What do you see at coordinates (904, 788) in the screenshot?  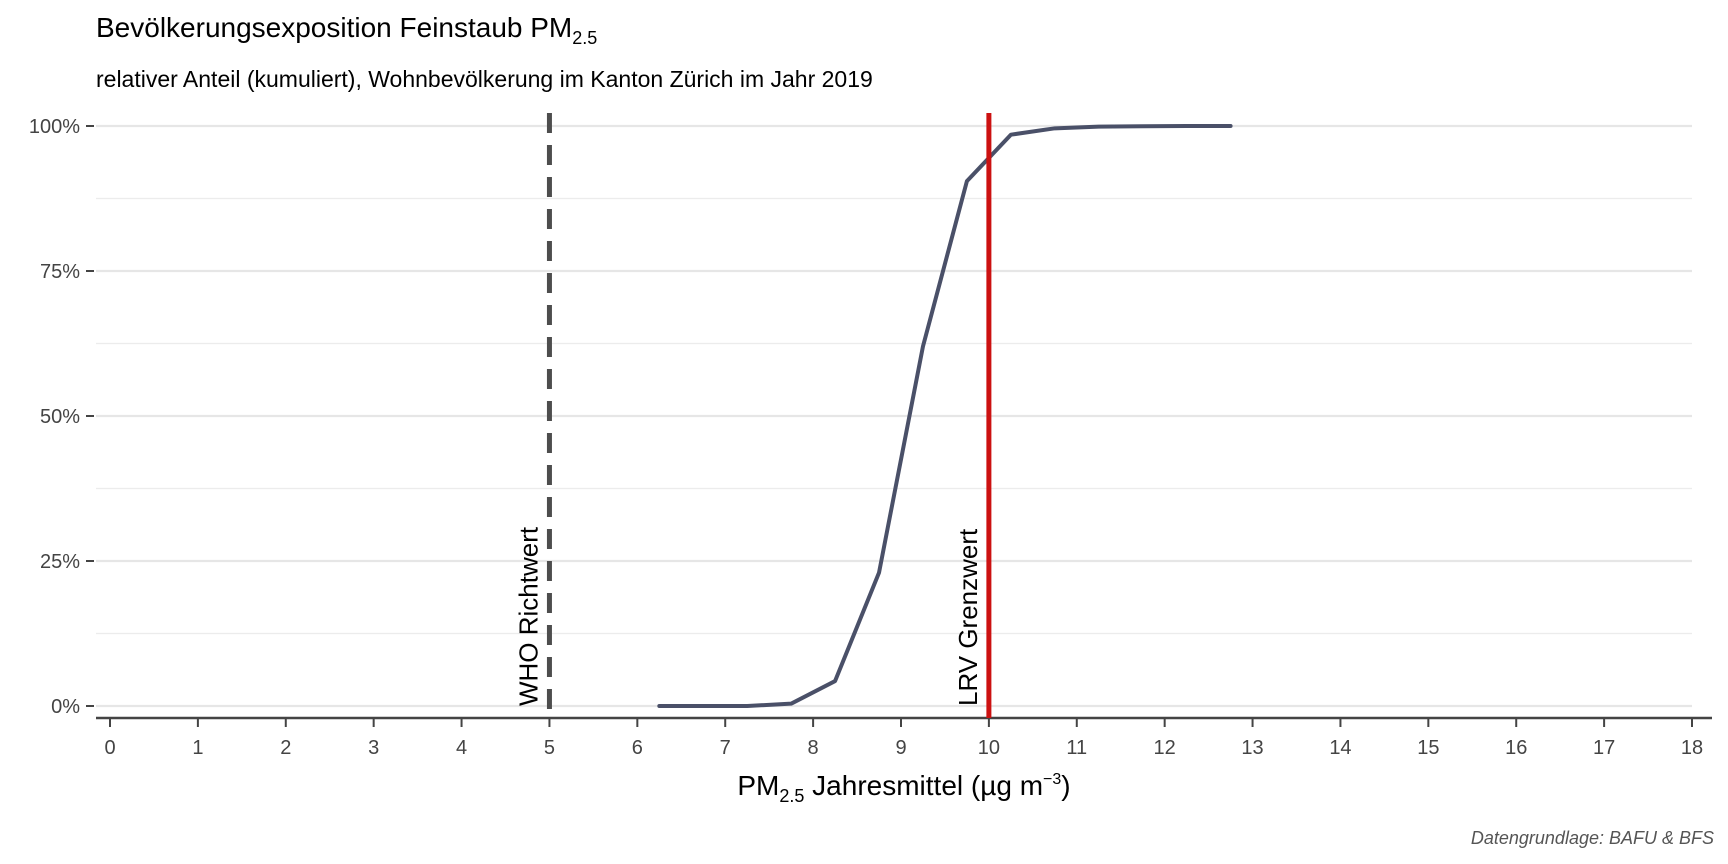 I see `x-axis-label: PM2.5 Jahresmittel (µg m−3)` at bounding box center [904, 788].